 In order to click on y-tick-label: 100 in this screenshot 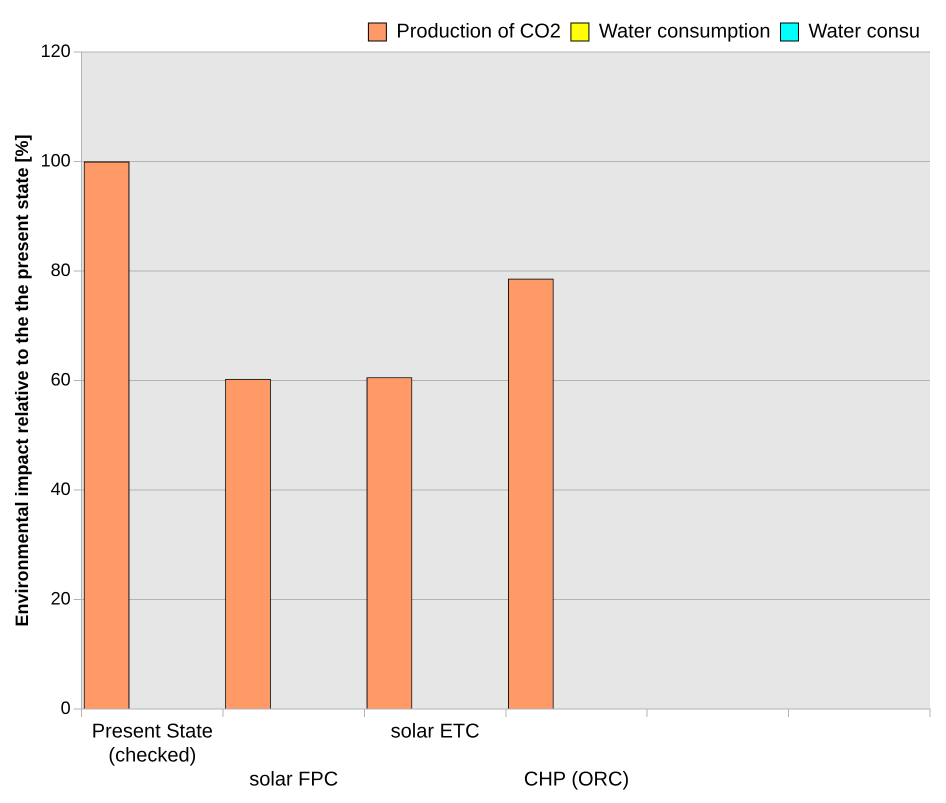, I will do `click(55, 160)`.